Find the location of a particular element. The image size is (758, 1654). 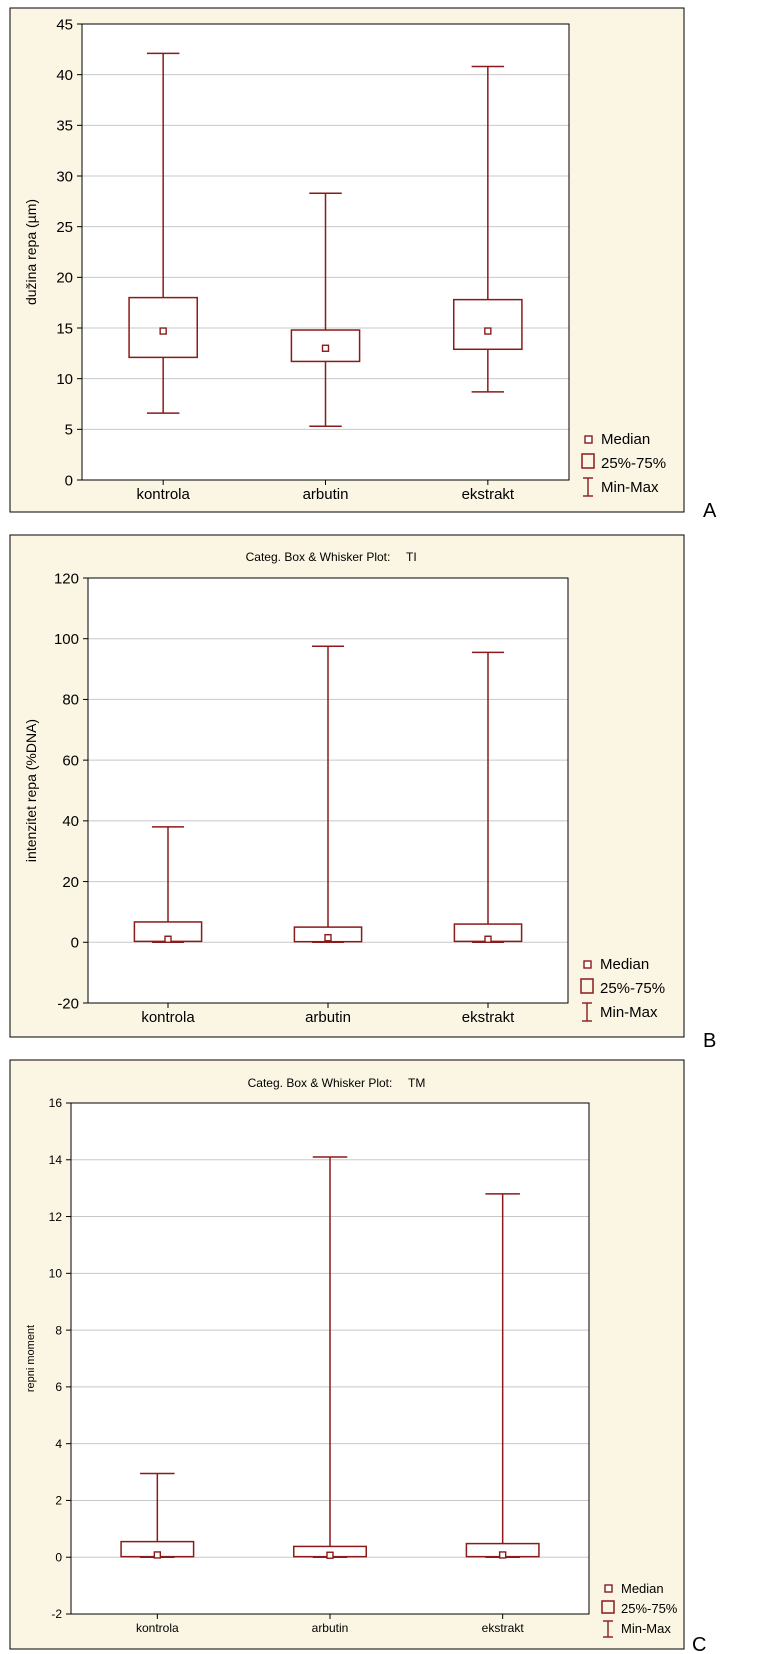

y-tick-label: 6 is located at coordinates (58, 1387).